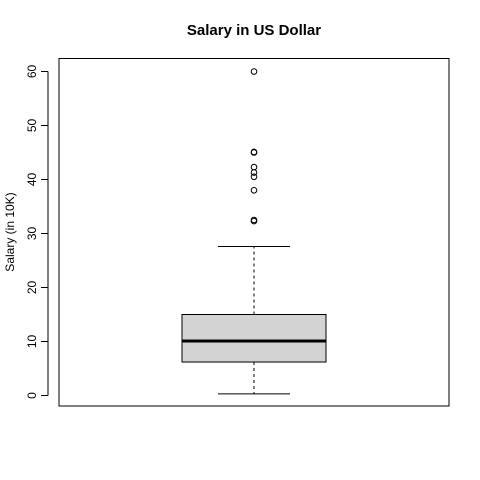 Image resolution: width=480 pixels, height=480 pixels. What do you see at coordinates (32, 72) in the screenshot?
I see `y-tick-label: 60` at bounding box center [32, 72].